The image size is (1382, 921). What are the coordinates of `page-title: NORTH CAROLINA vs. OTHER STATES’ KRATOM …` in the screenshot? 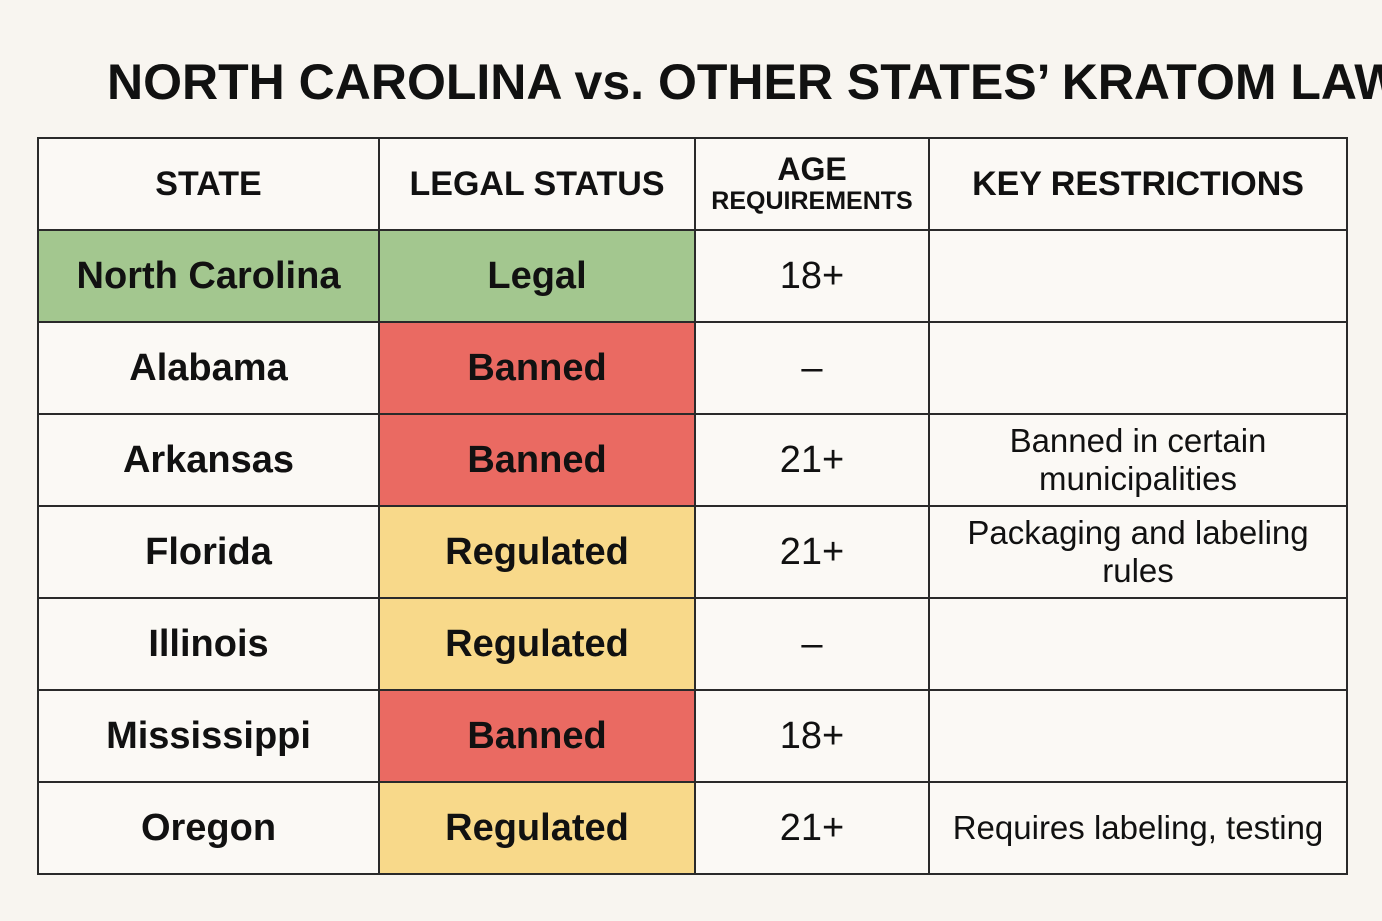 It's located at (744, 82).